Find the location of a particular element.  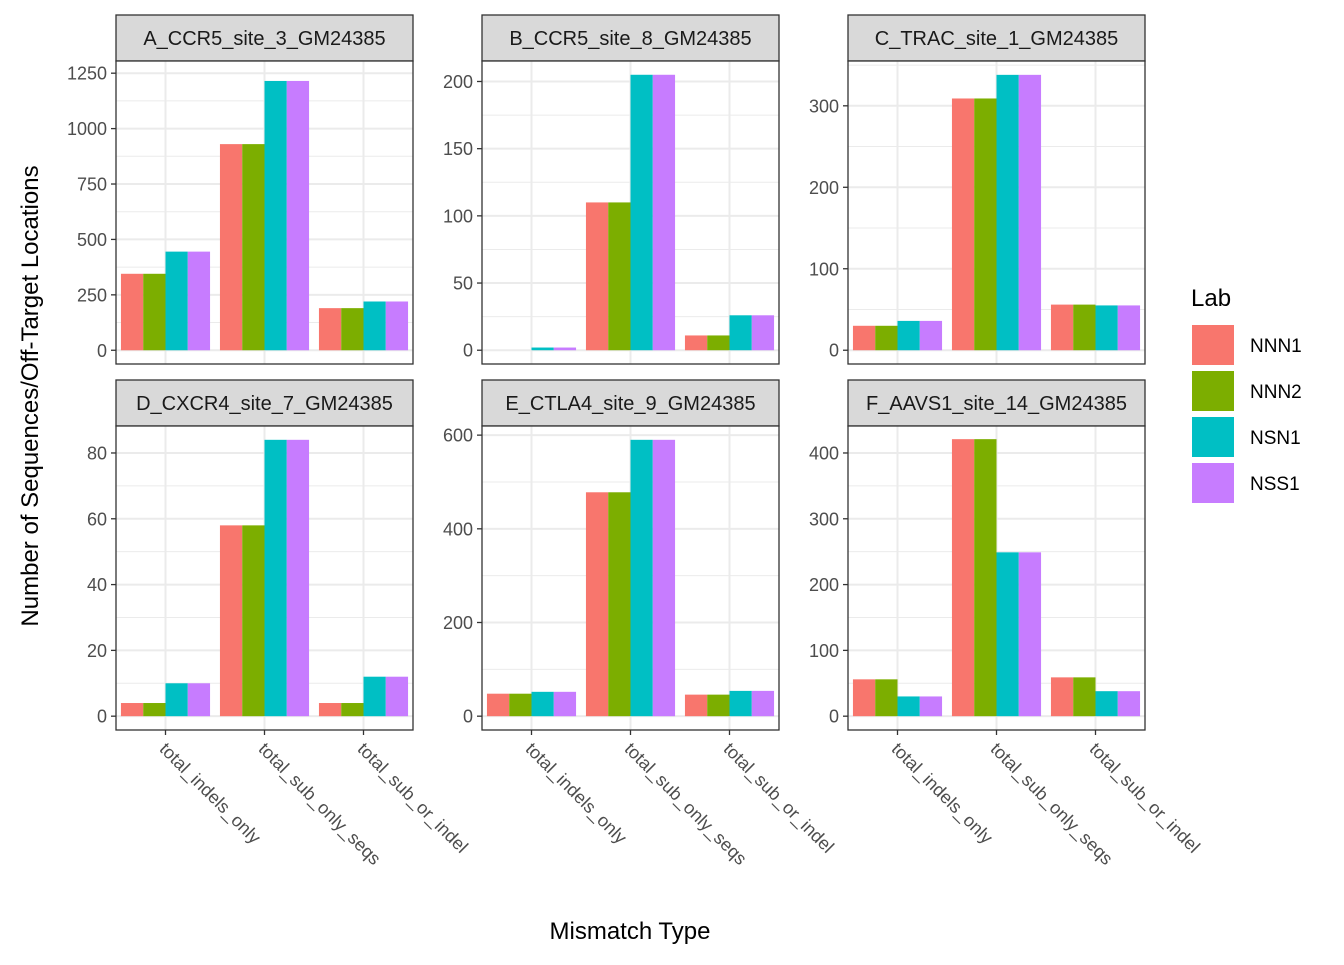

facet-title: E_CTLA4_site_9_GM24385 is located at coordinates (630, 404).